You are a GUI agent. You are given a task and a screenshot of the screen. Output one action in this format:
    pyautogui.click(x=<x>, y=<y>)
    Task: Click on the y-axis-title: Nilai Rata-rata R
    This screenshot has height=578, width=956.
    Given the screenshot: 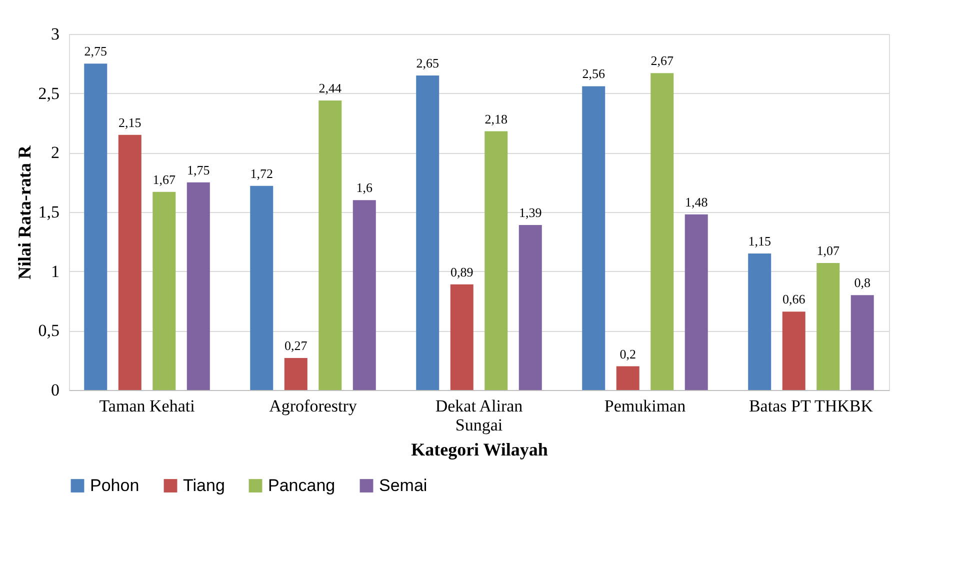 What is the action you would take?
    pyautogui.click(x=24, y=212)
    